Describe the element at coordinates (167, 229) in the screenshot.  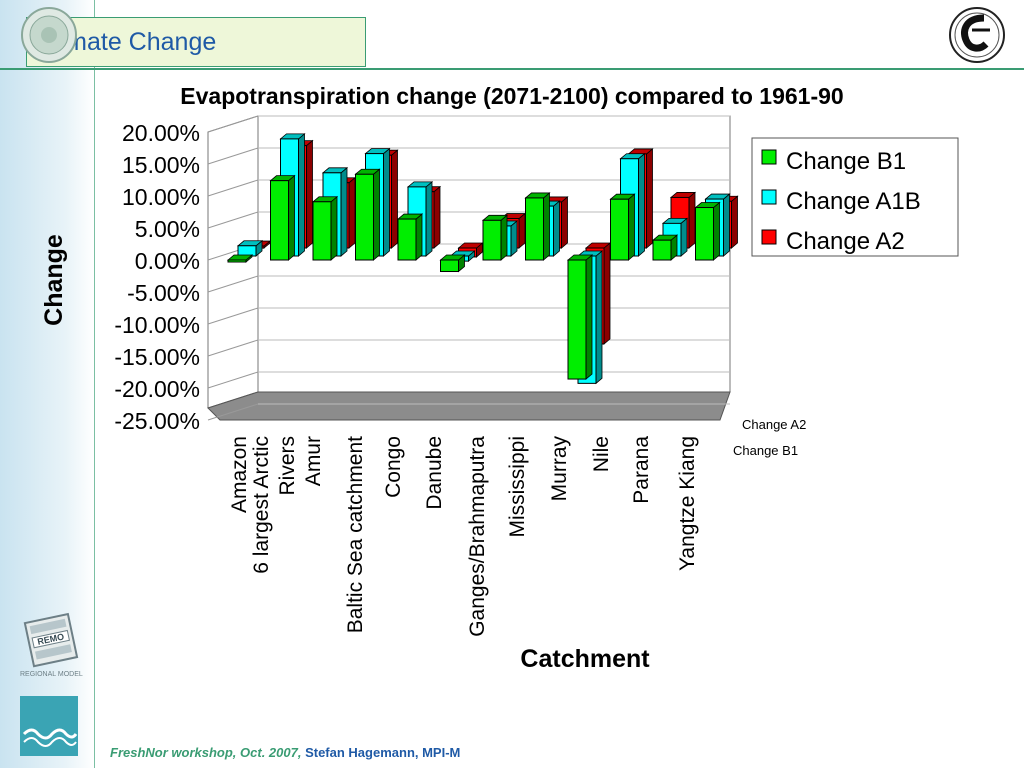
I see `y-tick-label: 5.00%` at that location.